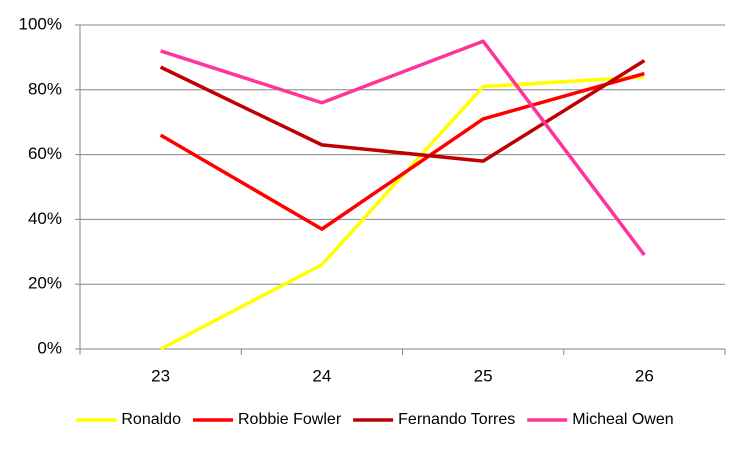  I want to click on x-tick-label: 25, so click(483, 375).